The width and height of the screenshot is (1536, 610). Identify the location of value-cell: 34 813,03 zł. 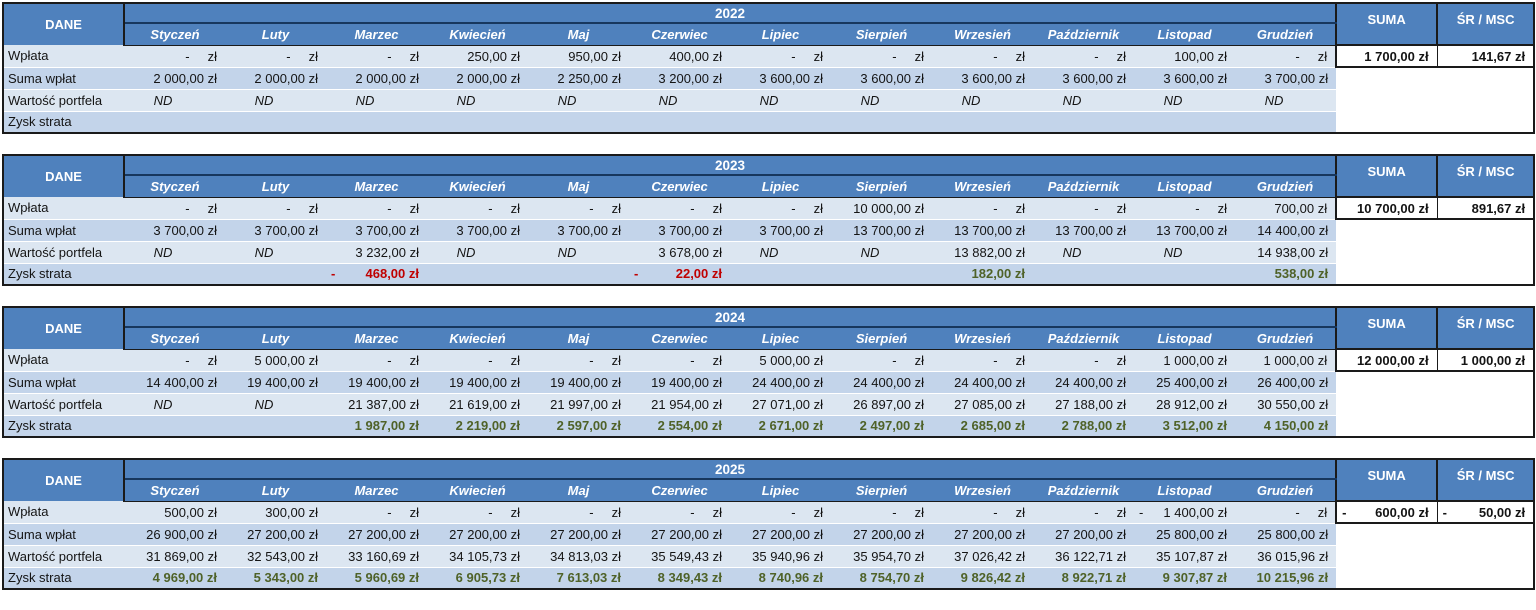
(578, 555).